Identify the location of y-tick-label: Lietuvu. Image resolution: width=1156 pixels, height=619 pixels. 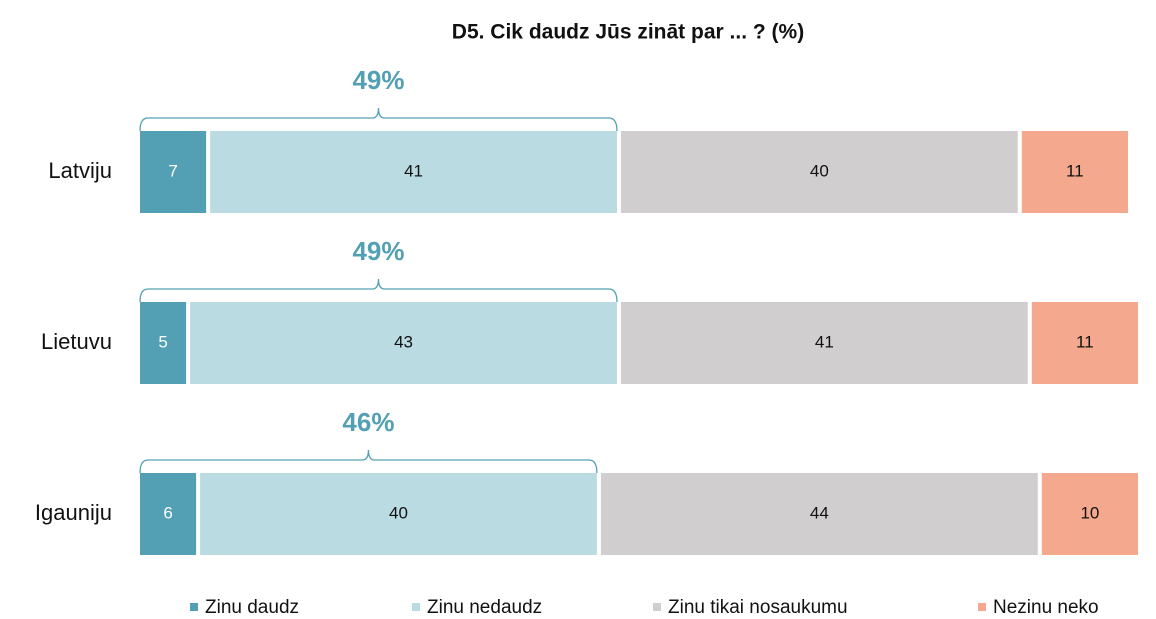
(76, 341).